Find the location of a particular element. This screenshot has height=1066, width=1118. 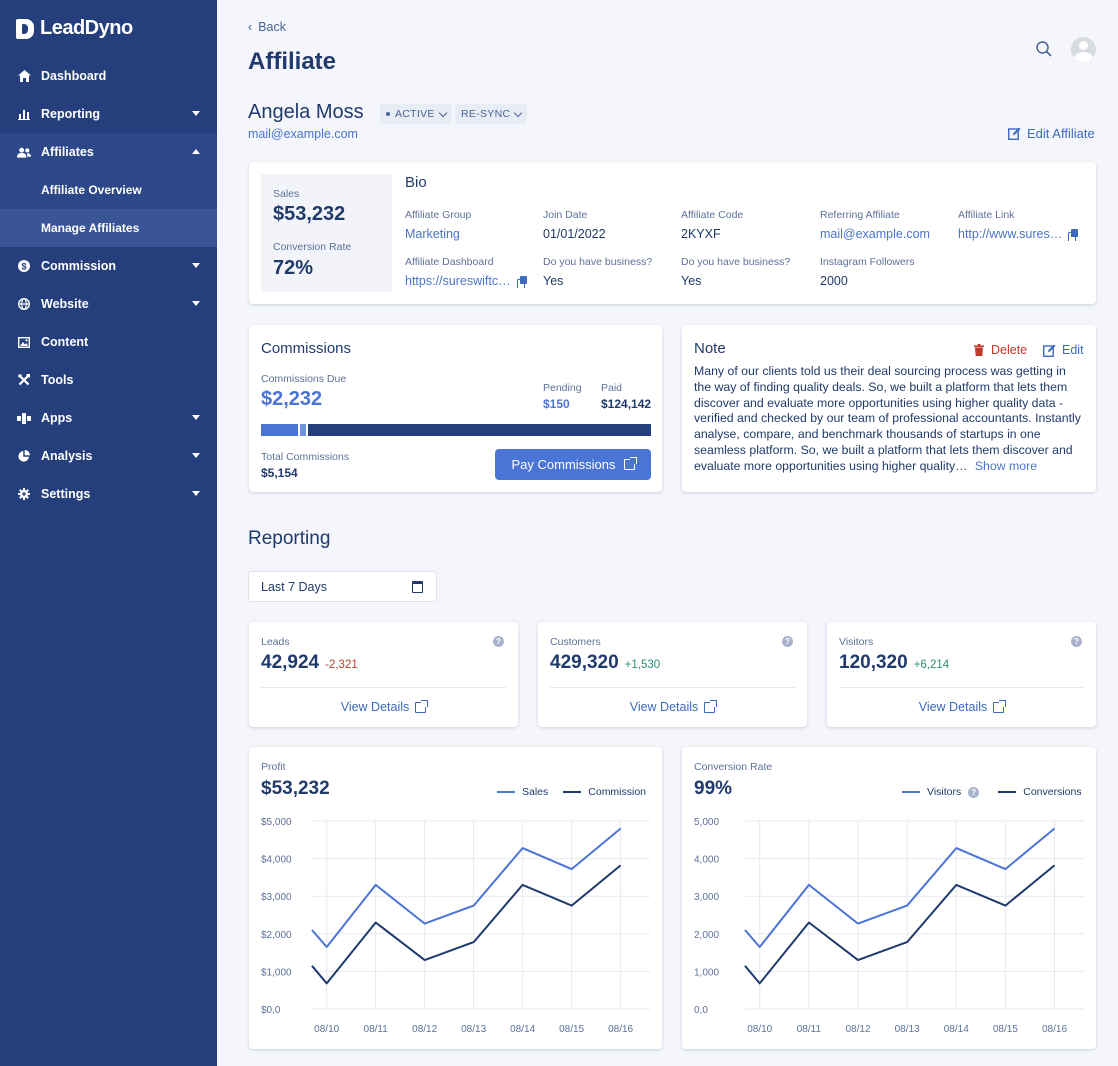

affiliate-email: mail@example.com is located at coordinates (303, 134).